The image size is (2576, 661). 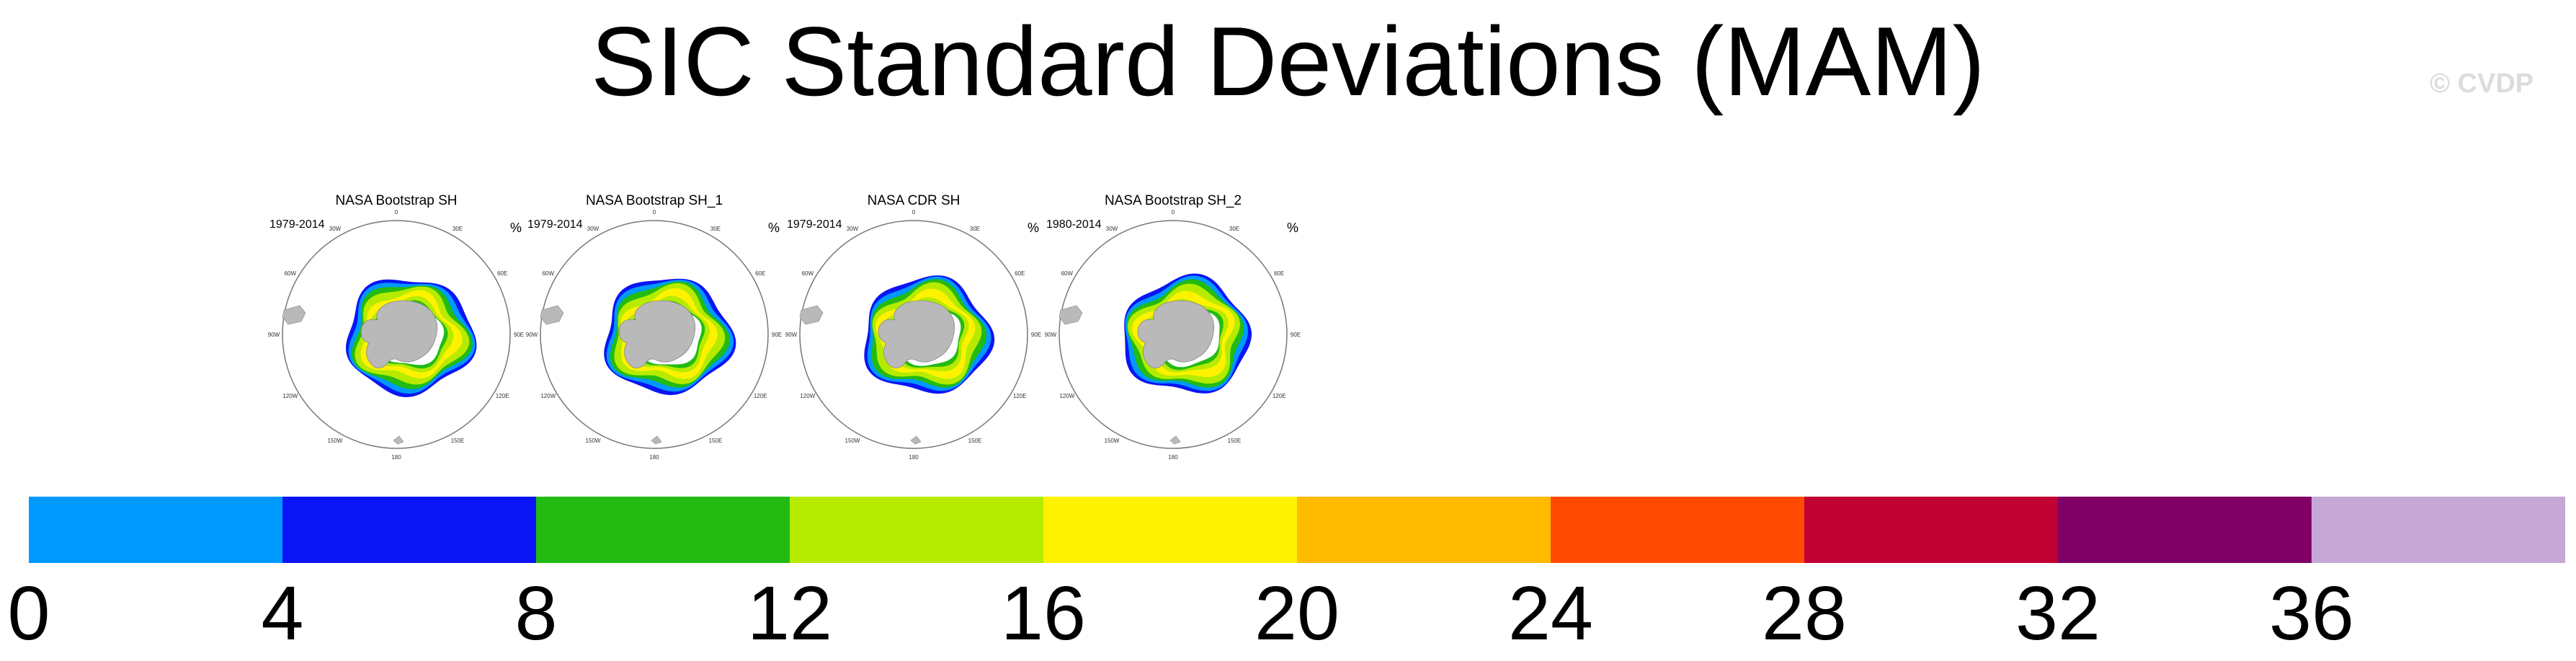 I want to click on panel-title: NASA CDR SH, so click(x=914, y=201).